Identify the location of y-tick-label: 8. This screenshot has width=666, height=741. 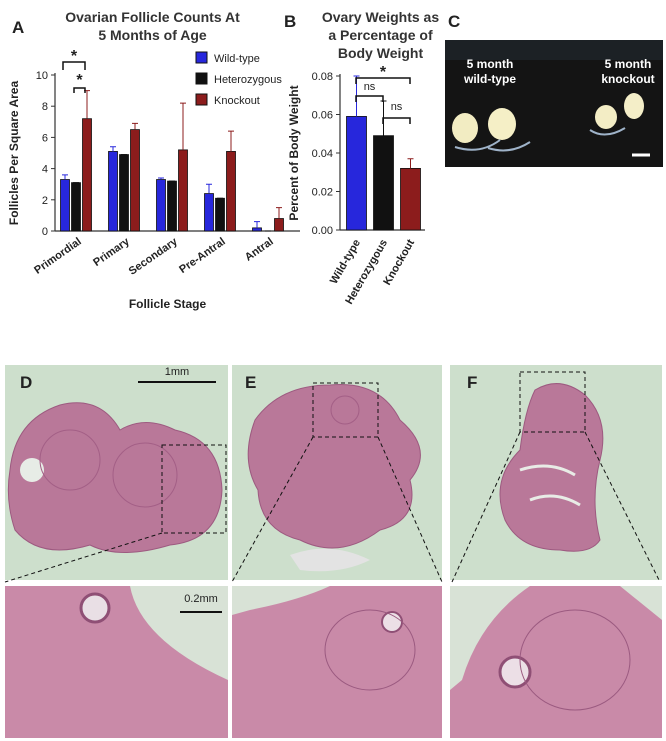
(45, 107).